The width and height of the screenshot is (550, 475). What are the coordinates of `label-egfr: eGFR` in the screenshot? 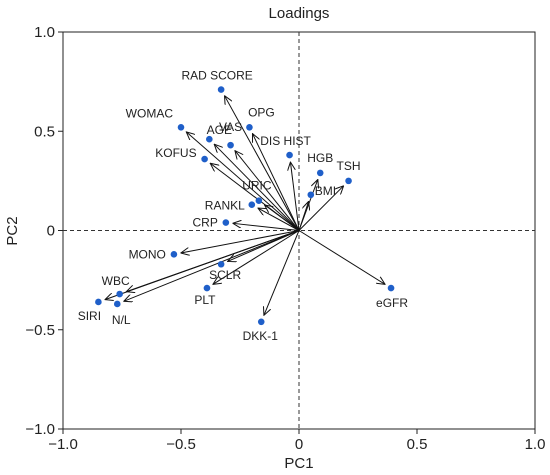 It's located at (392, 303).